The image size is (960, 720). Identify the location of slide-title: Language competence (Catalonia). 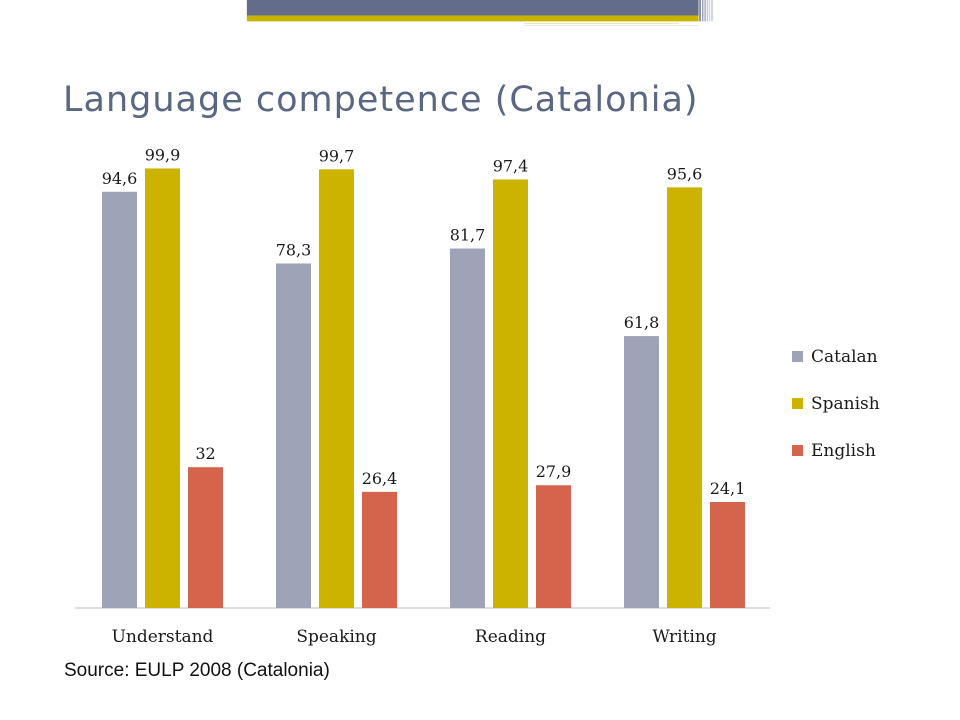
(381, 100).